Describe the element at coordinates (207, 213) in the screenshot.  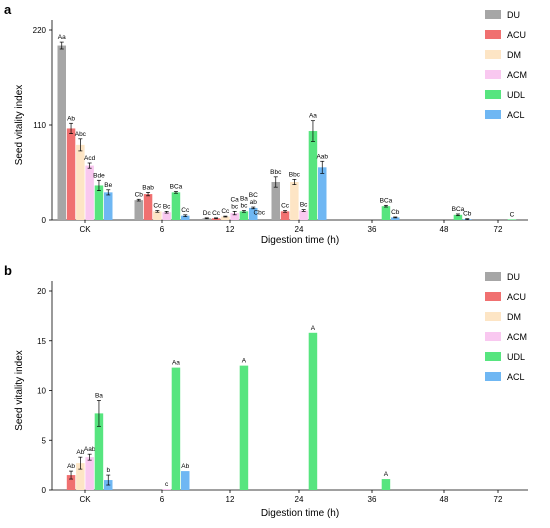
I see `data-label: Dc` at that location.